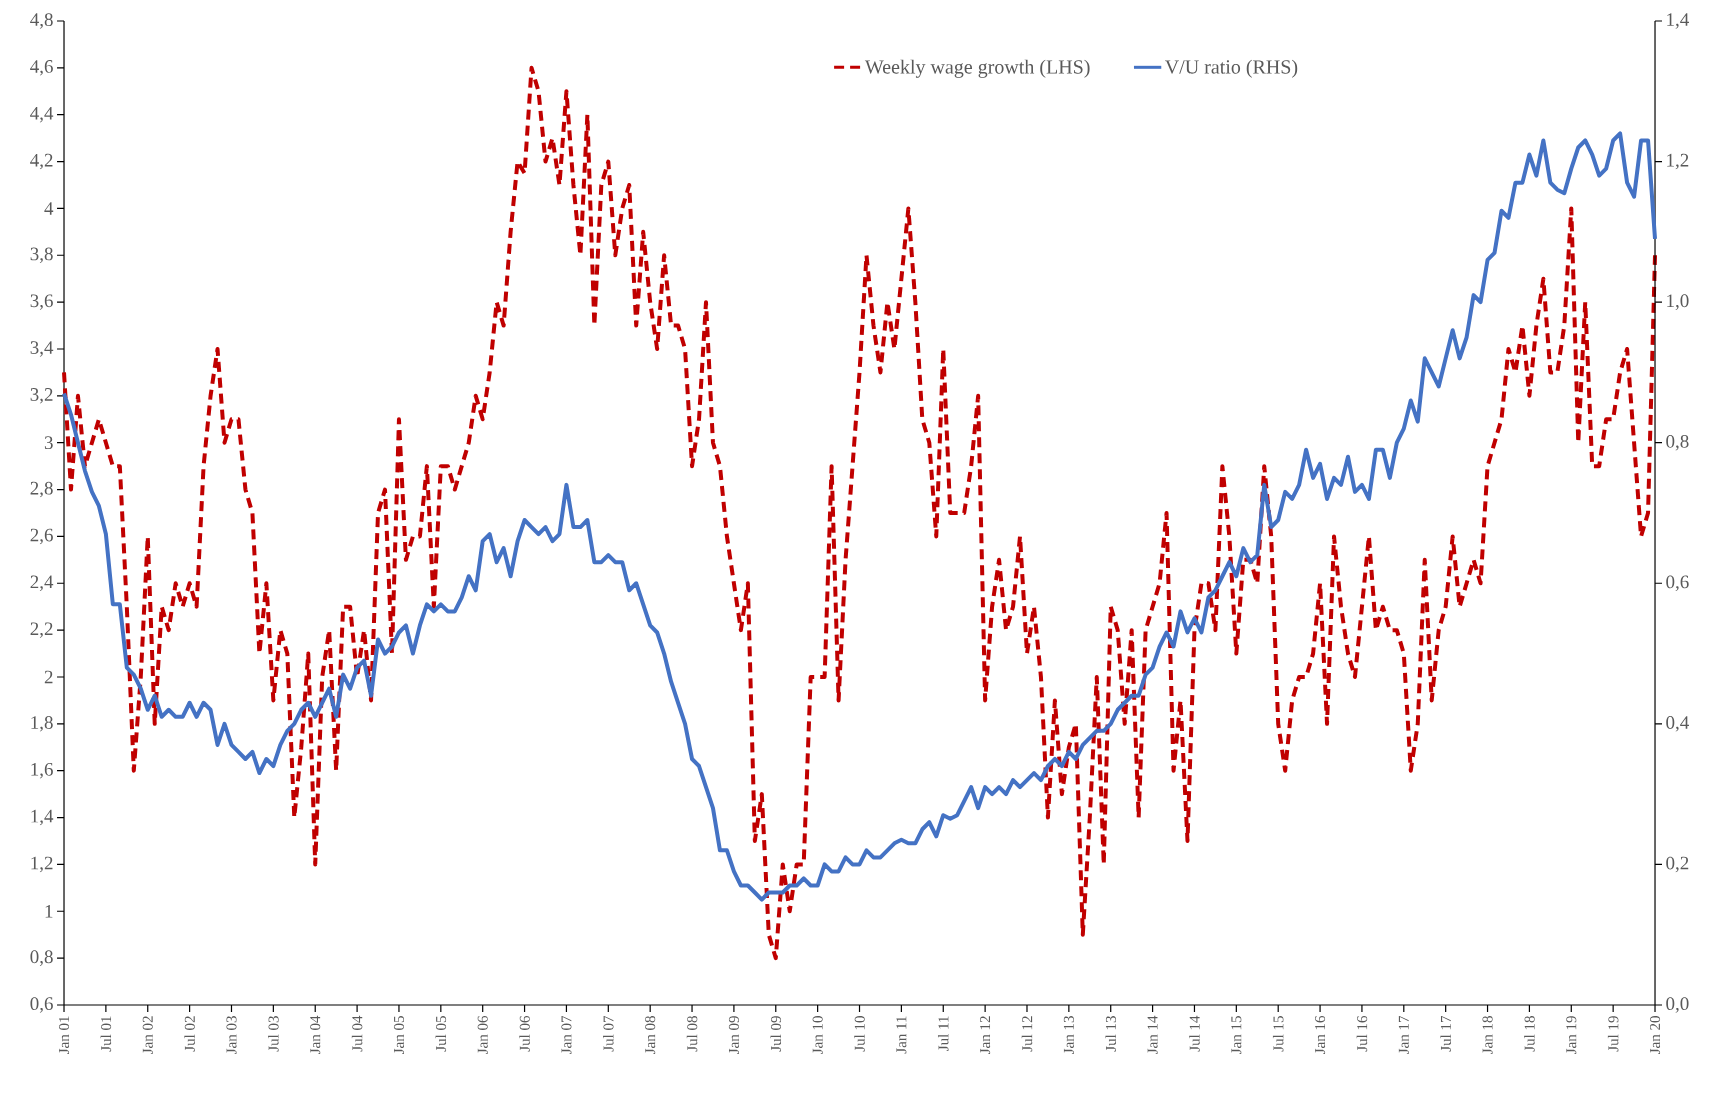 The height and width of the screenshot is (1116, 1721). I want to click on y2-tick-label: 0,8, so click(1677, 442).